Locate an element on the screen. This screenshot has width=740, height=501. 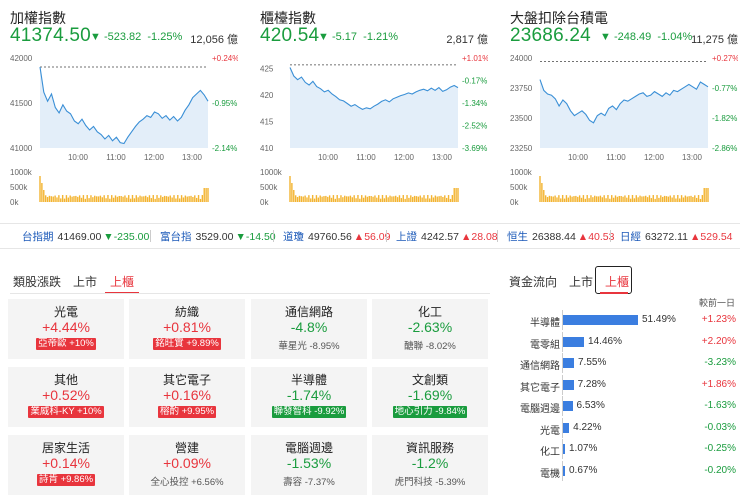
price-line is located at coordinates (624, 101).